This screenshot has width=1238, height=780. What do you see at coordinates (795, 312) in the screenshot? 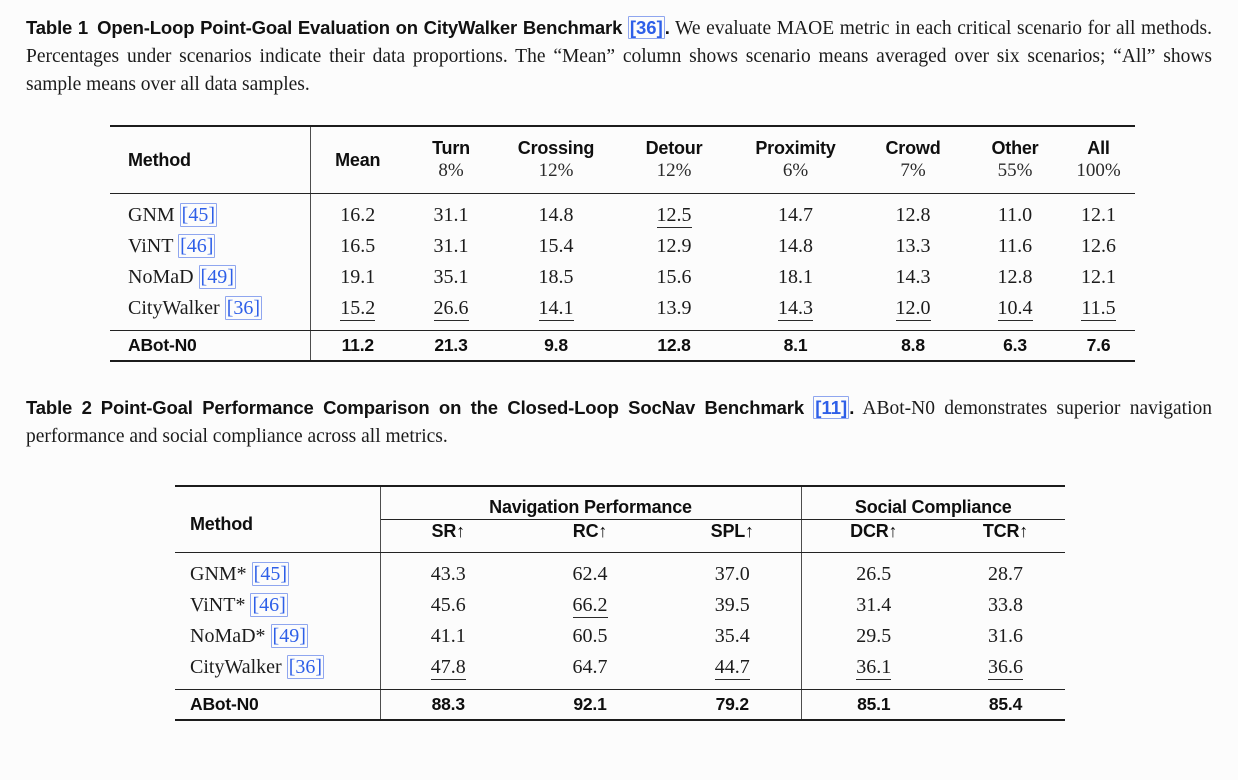
I see `value-cell: 14.3` at bounding box center [795, 312].